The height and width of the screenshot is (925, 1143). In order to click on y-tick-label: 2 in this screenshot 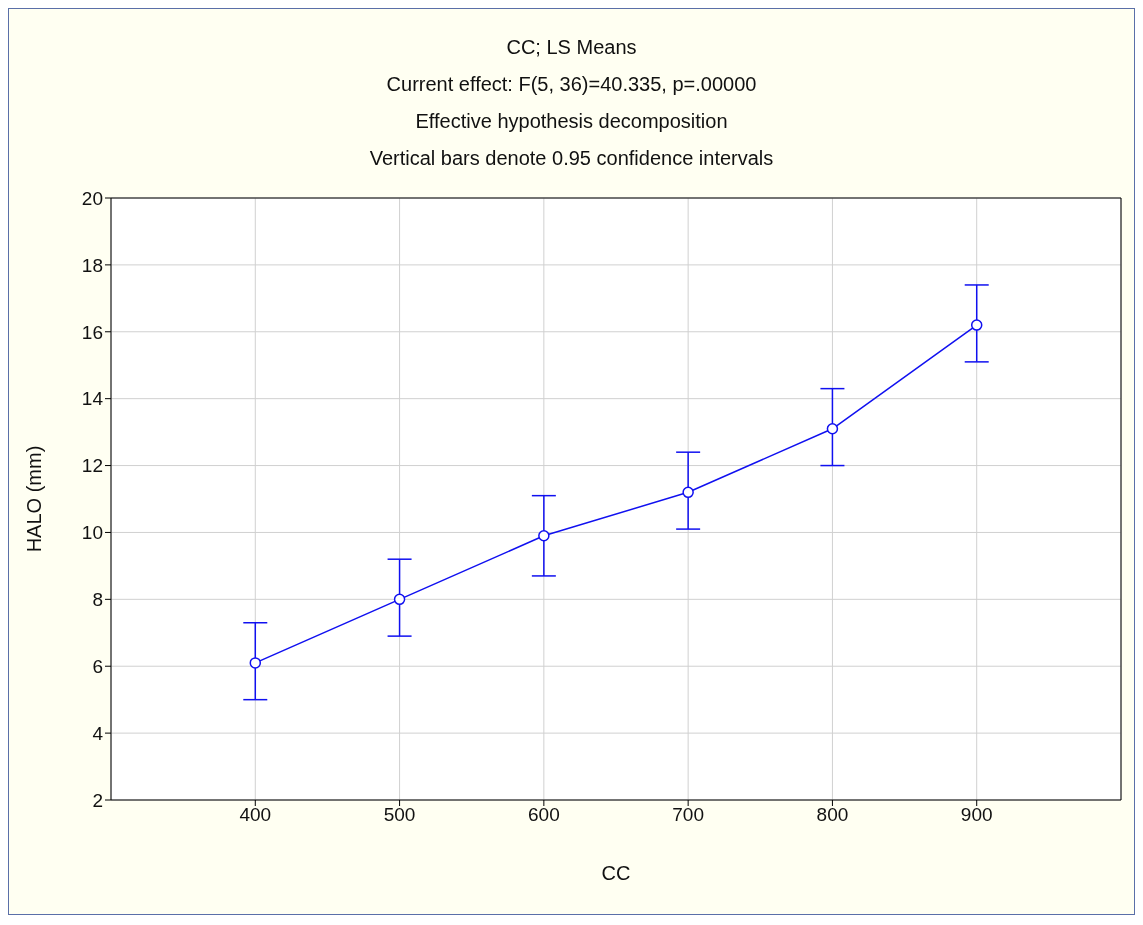, I will do `click(97, 800)`.